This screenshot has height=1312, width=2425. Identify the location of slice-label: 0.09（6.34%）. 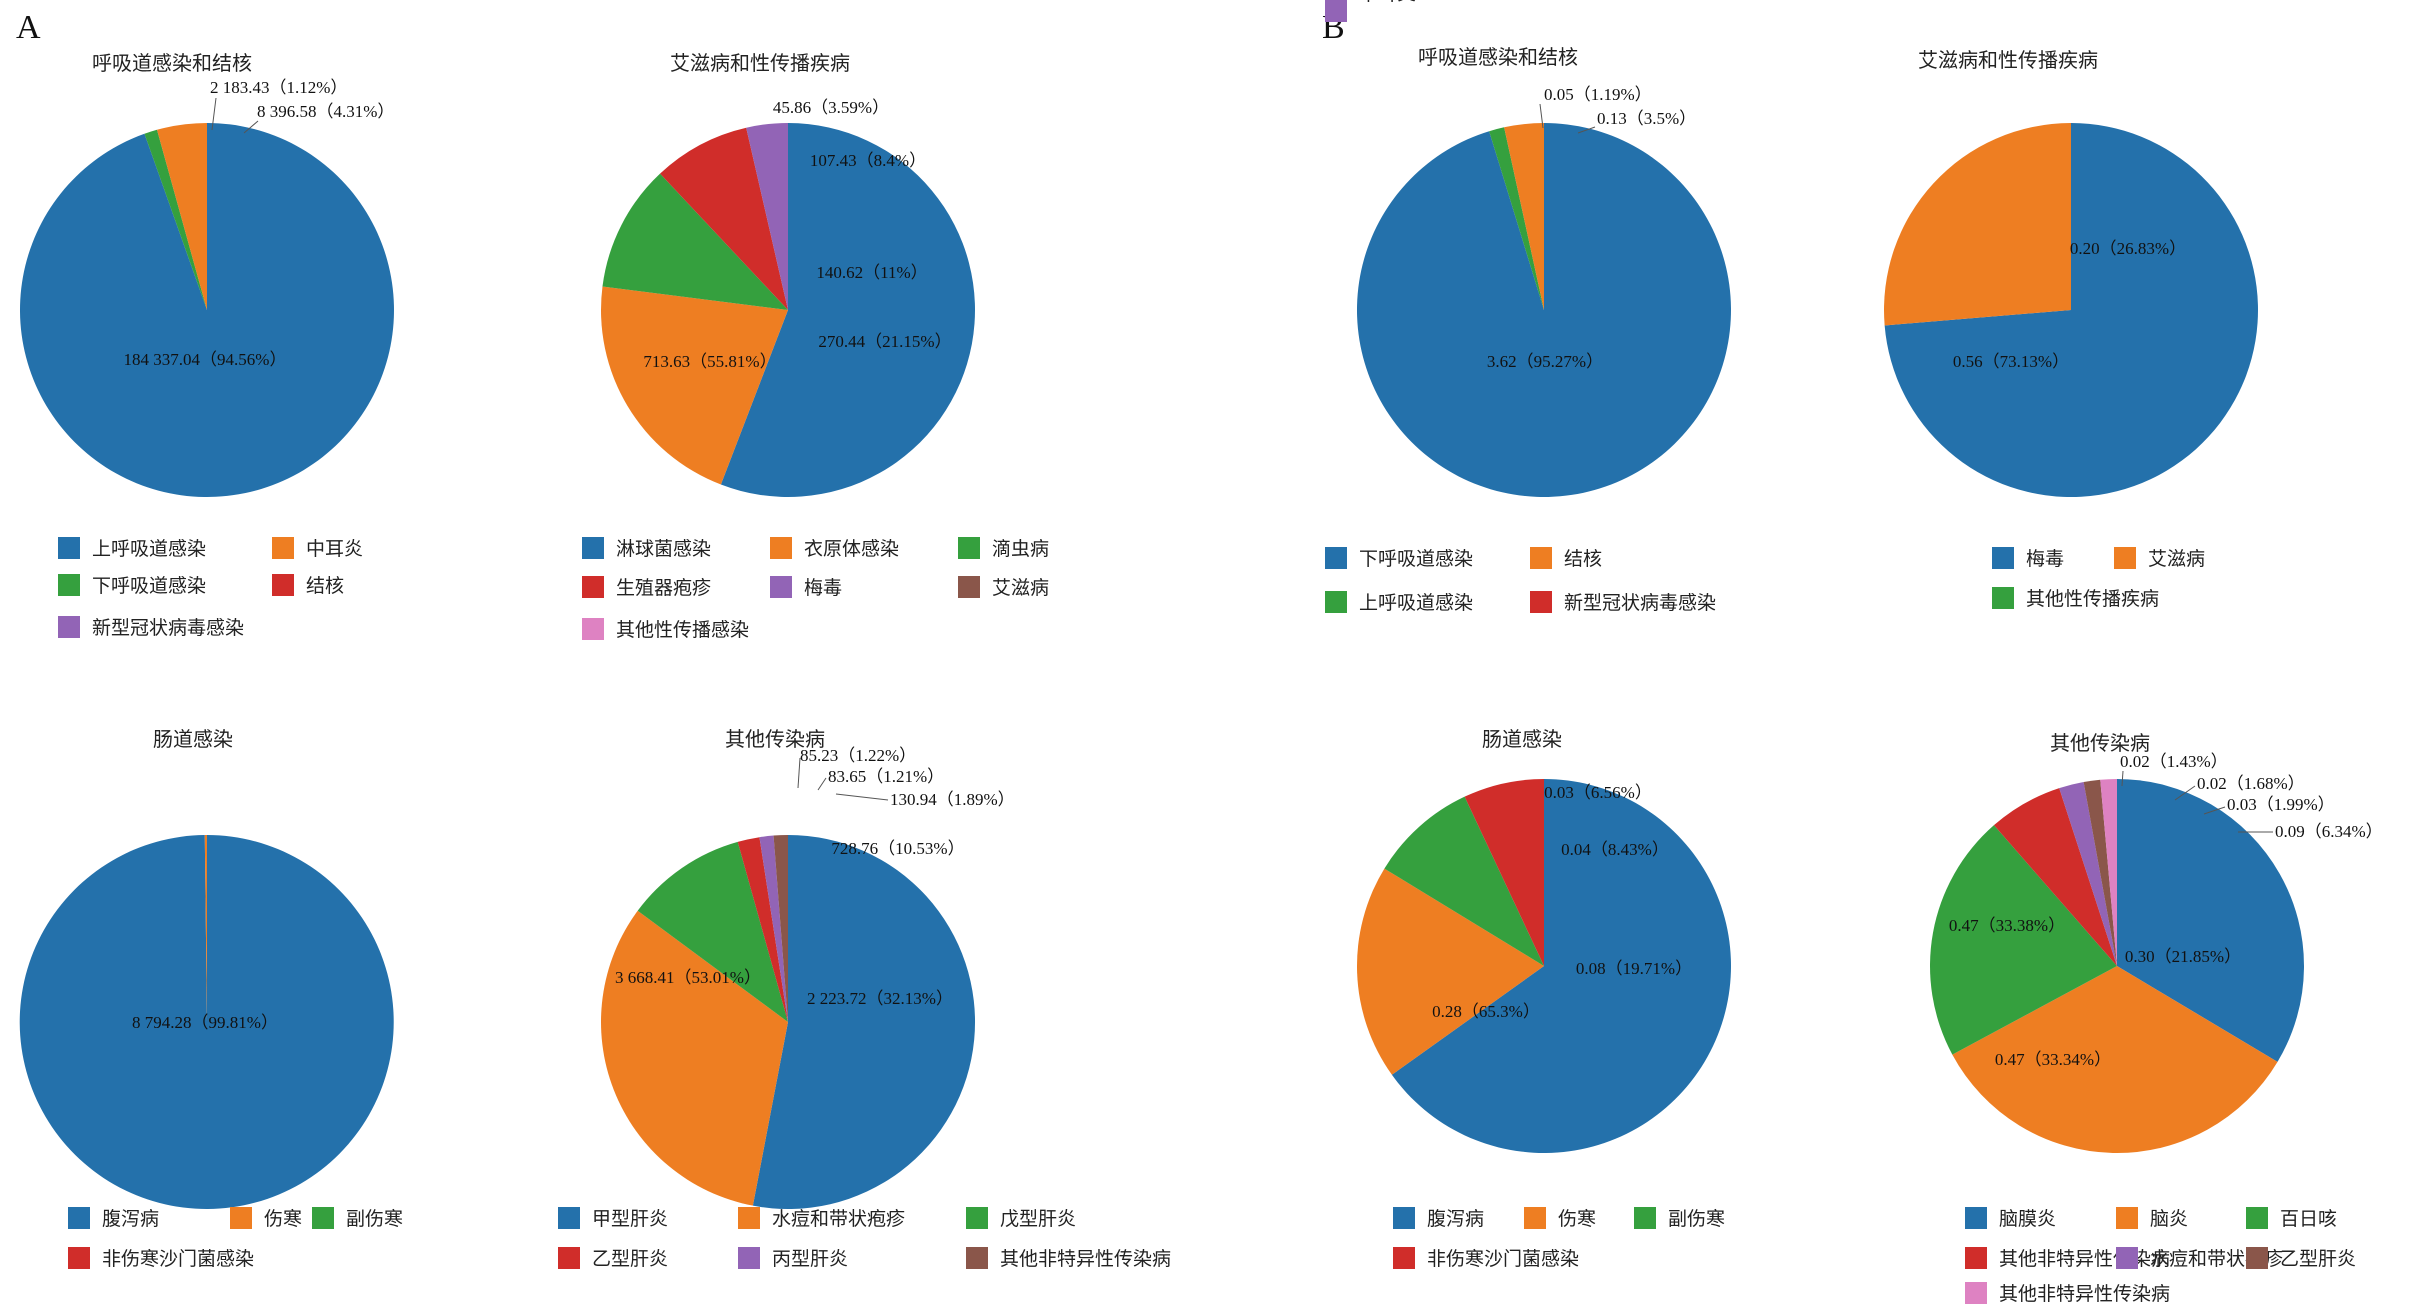
(2329, 831).